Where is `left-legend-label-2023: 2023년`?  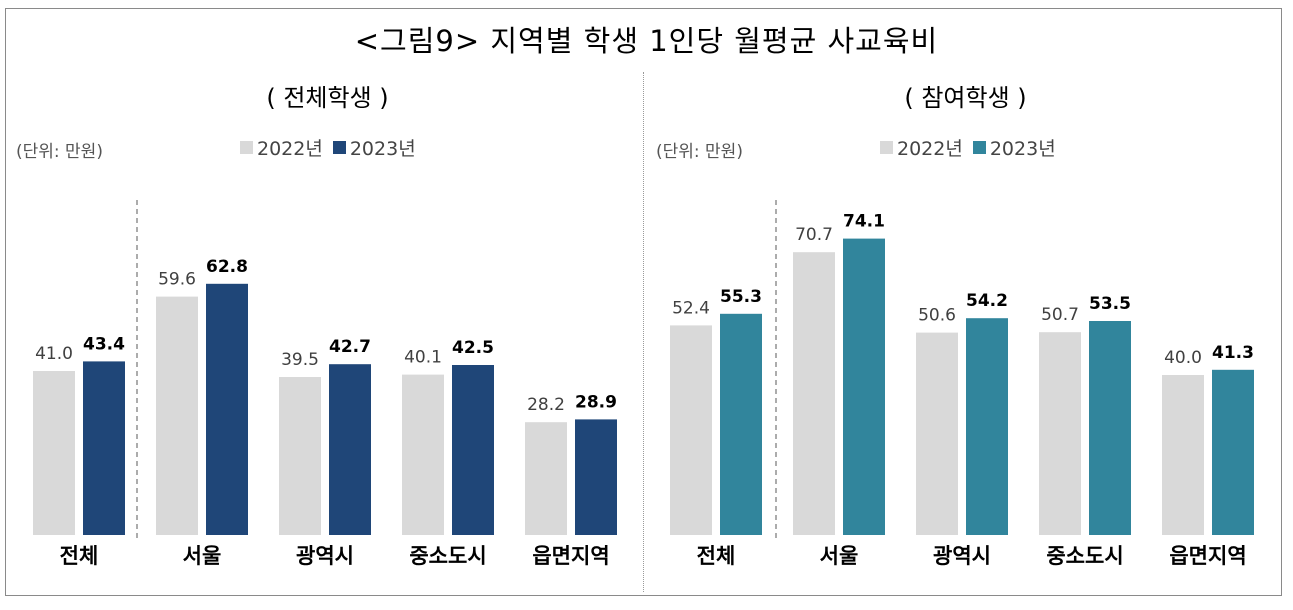
left-legend-label-2023: 2023년 is located at coordinates (382, 149).